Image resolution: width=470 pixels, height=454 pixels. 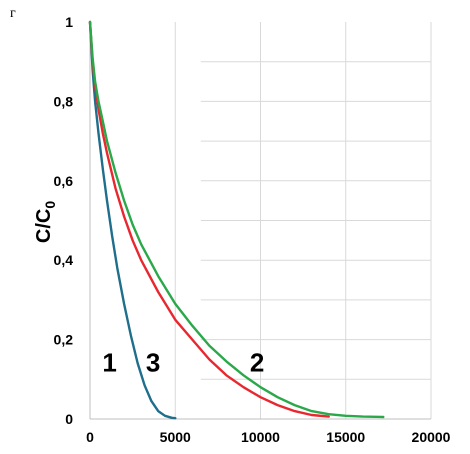 What do you see at coordinates (257, 362) in the screenshot?
I see `curve-label-2: 2` at bounding box center [257, 362].